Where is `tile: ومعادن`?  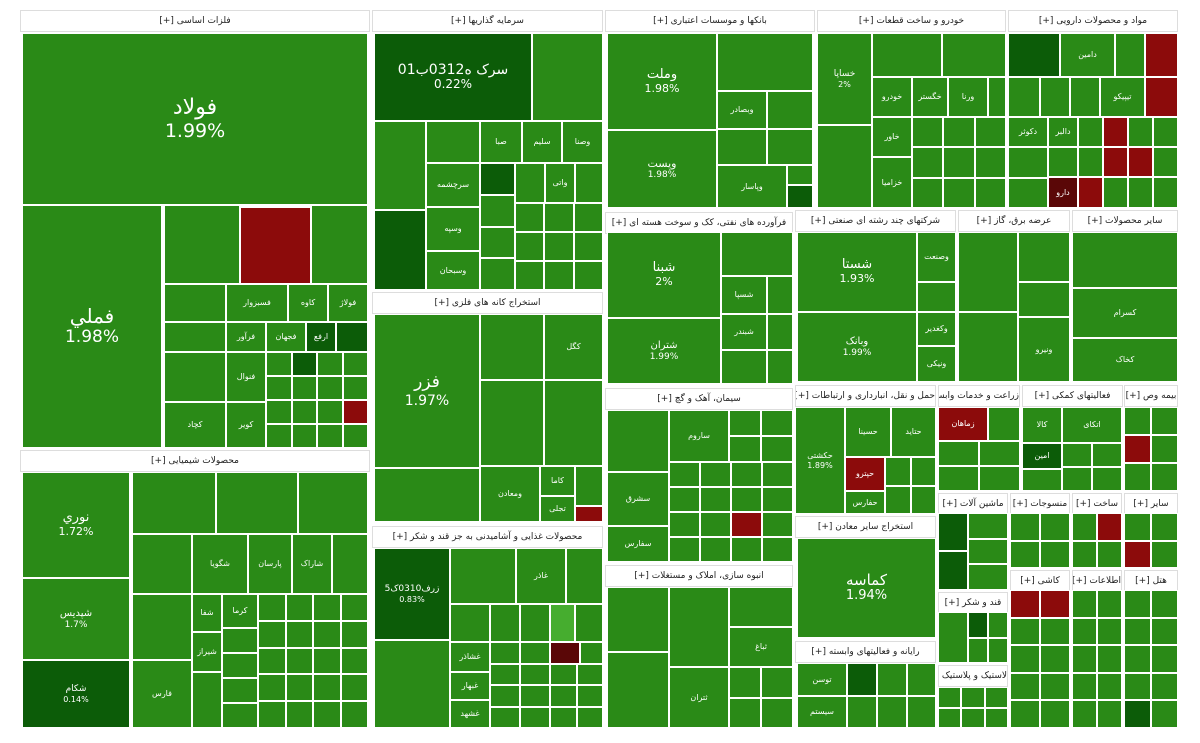 tile: ومعادن is located at coordinates (510, 494).